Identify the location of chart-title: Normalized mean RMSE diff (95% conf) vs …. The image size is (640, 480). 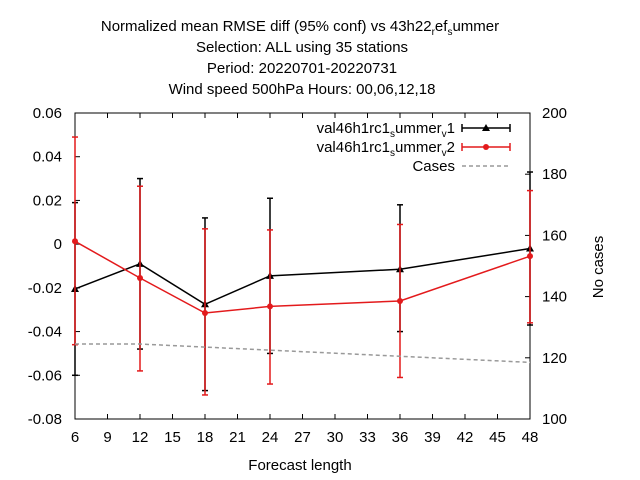
(300, 58).